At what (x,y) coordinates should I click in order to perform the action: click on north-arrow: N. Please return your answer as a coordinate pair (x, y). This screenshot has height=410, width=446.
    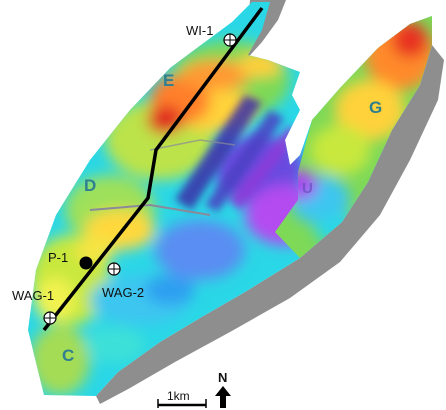
    Looking at the image, I should click on (223, 389).